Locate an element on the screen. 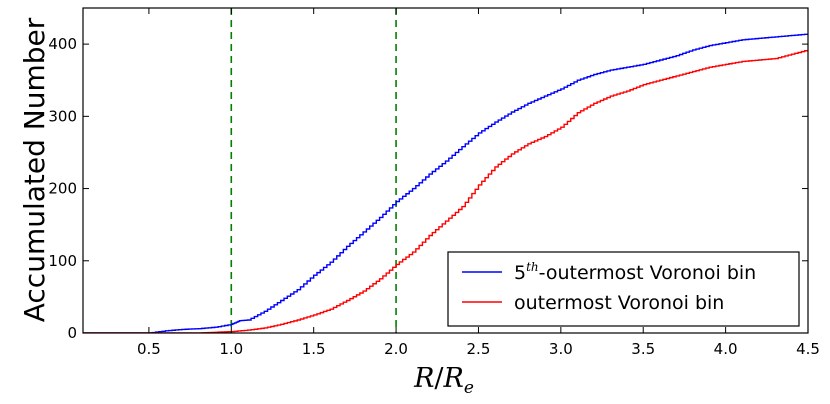 The height and width of the screenshot is (404, 830). legend-label-5th-superscript: th is located at coordinates (532, 267).